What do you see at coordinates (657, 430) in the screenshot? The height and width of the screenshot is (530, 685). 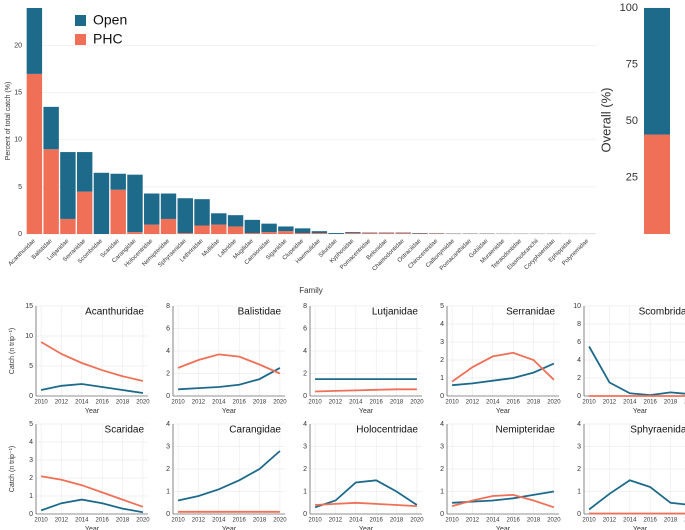 I see `panel-title: Sphyraenidae` at bounding box center [657, 430].